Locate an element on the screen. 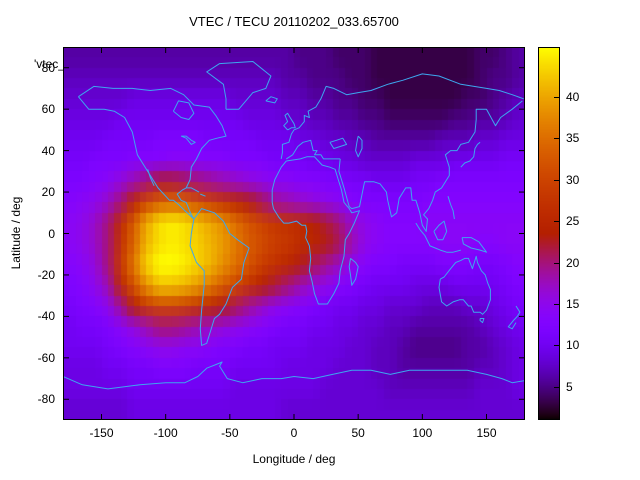 The height and width of the screenshot is (480, 640). x-tick-label: 50 is located at coordinates (358, 433).